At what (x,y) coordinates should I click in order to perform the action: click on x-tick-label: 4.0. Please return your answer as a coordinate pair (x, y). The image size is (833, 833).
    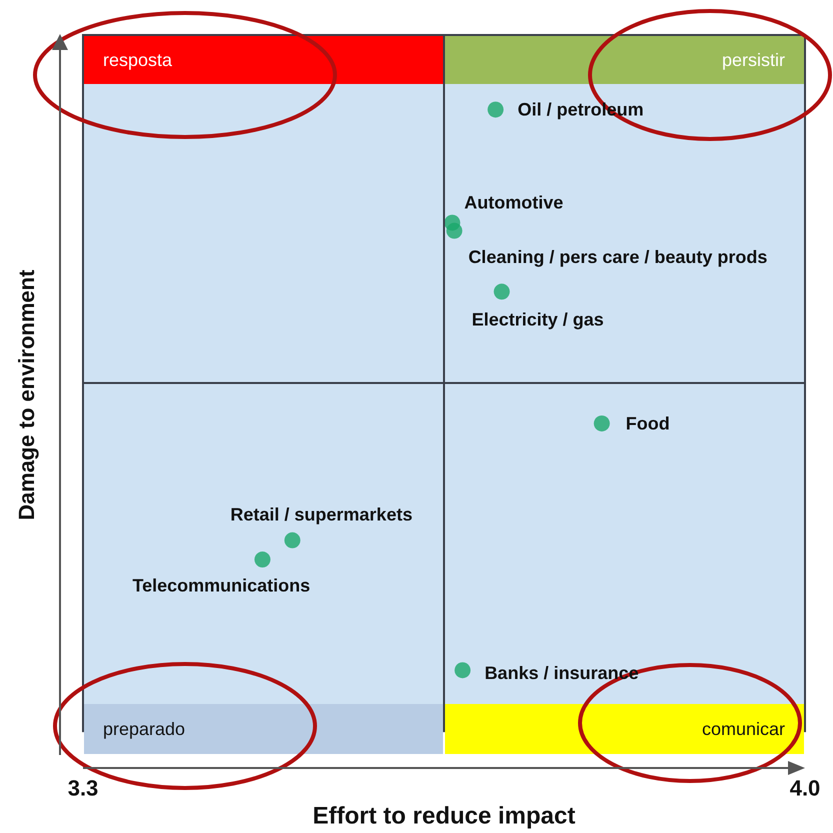
    Looking at the image, I should click on (805, 788).